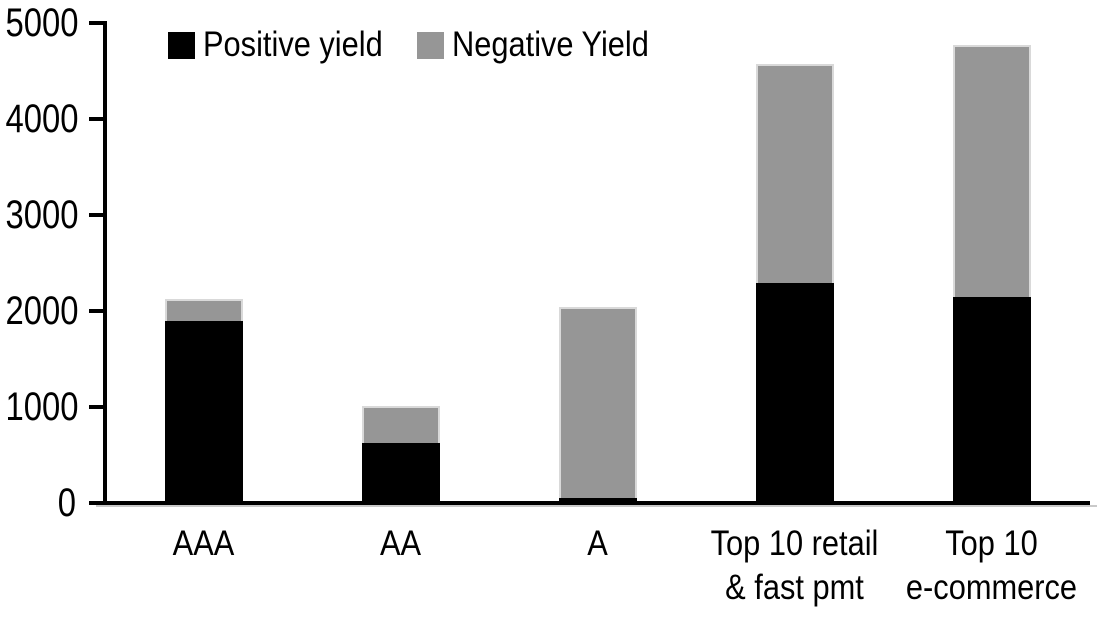  I want to click on category-label-line: e-commerce, so click(991, 587).